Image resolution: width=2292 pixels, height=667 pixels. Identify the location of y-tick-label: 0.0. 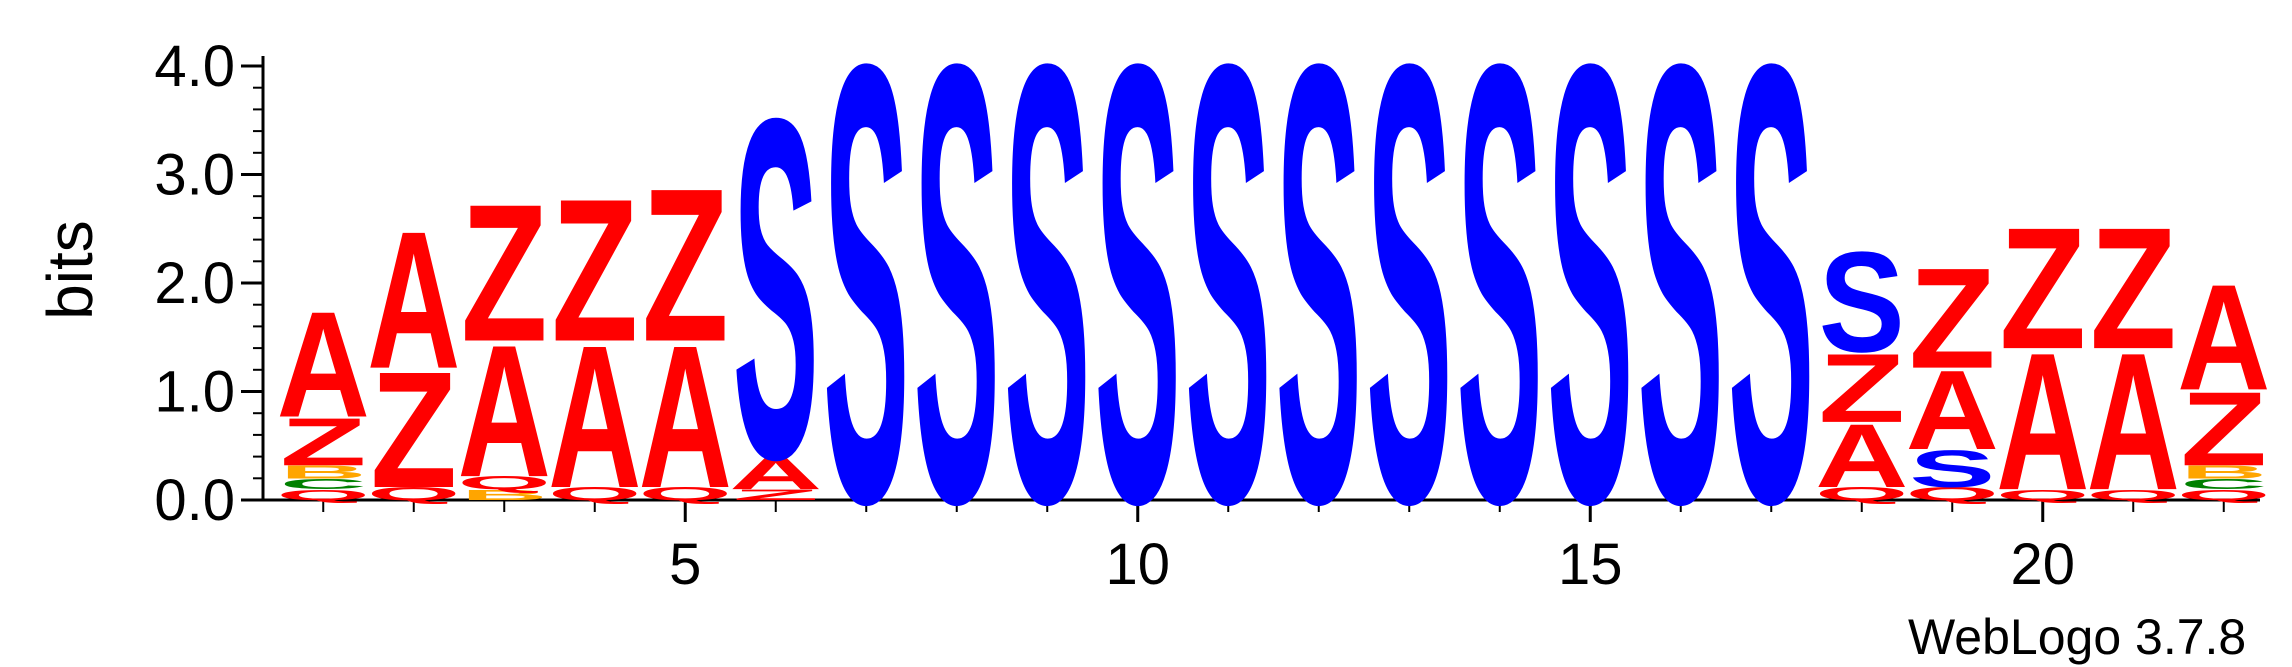
(194, 500).